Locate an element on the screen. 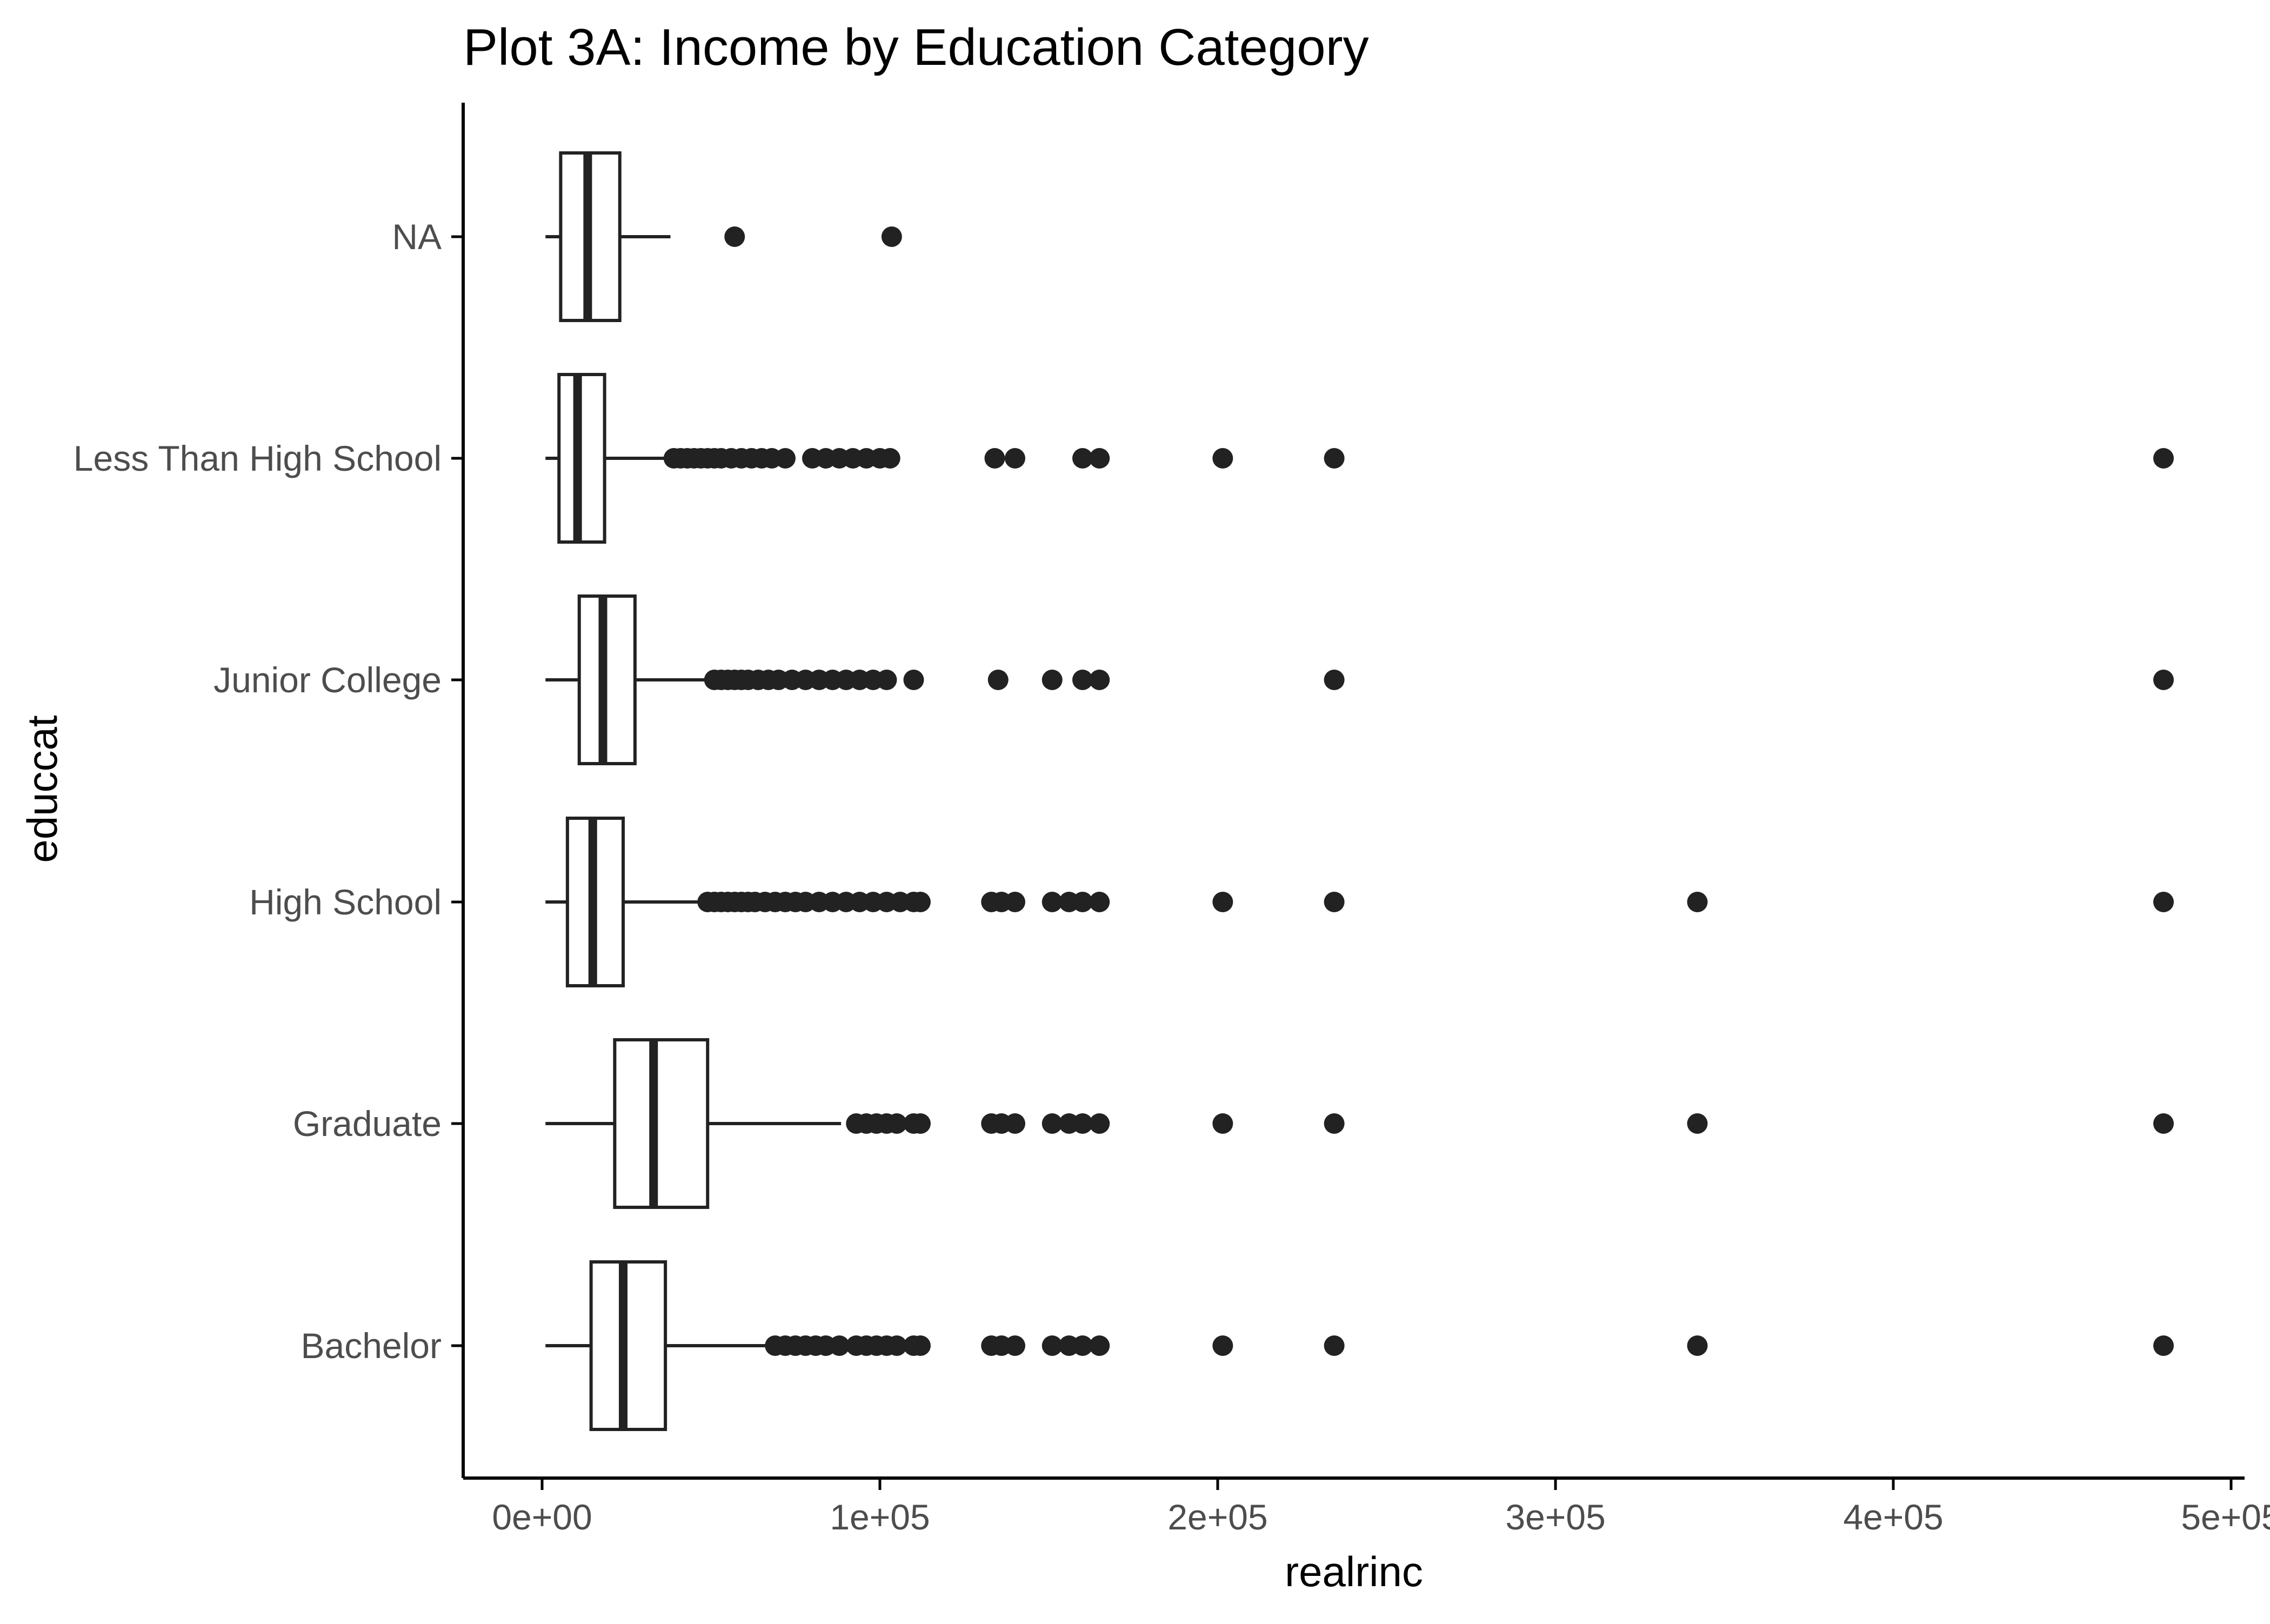 The image size is (2270, 1624). chart-title: Plot 3A: Income by Education Category is located at coordinates (916, 47).